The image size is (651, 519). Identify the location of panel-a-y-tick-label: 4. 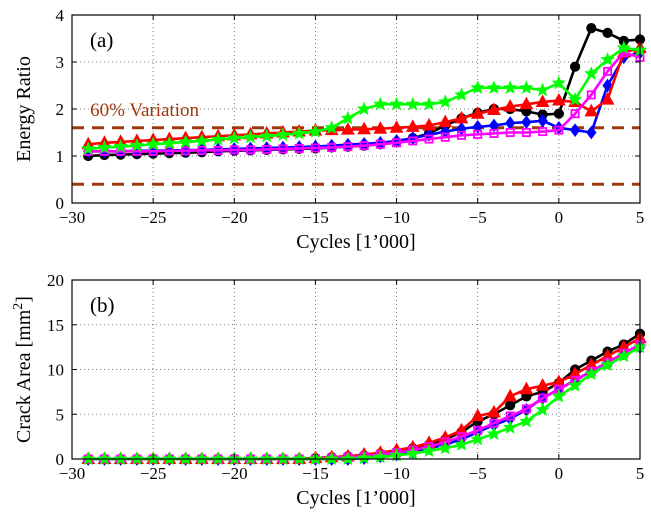
(60, 15).